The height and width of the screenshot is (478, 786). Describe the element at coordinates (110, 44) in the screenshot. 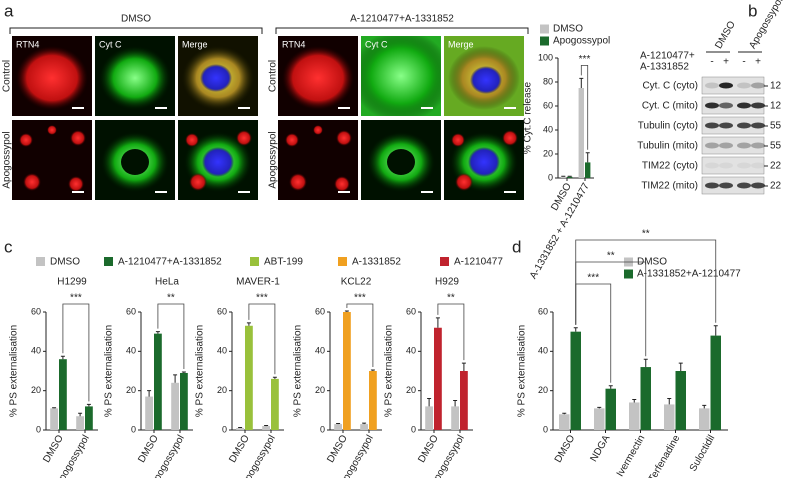

I see `channel-label: Cyt C` at that location.